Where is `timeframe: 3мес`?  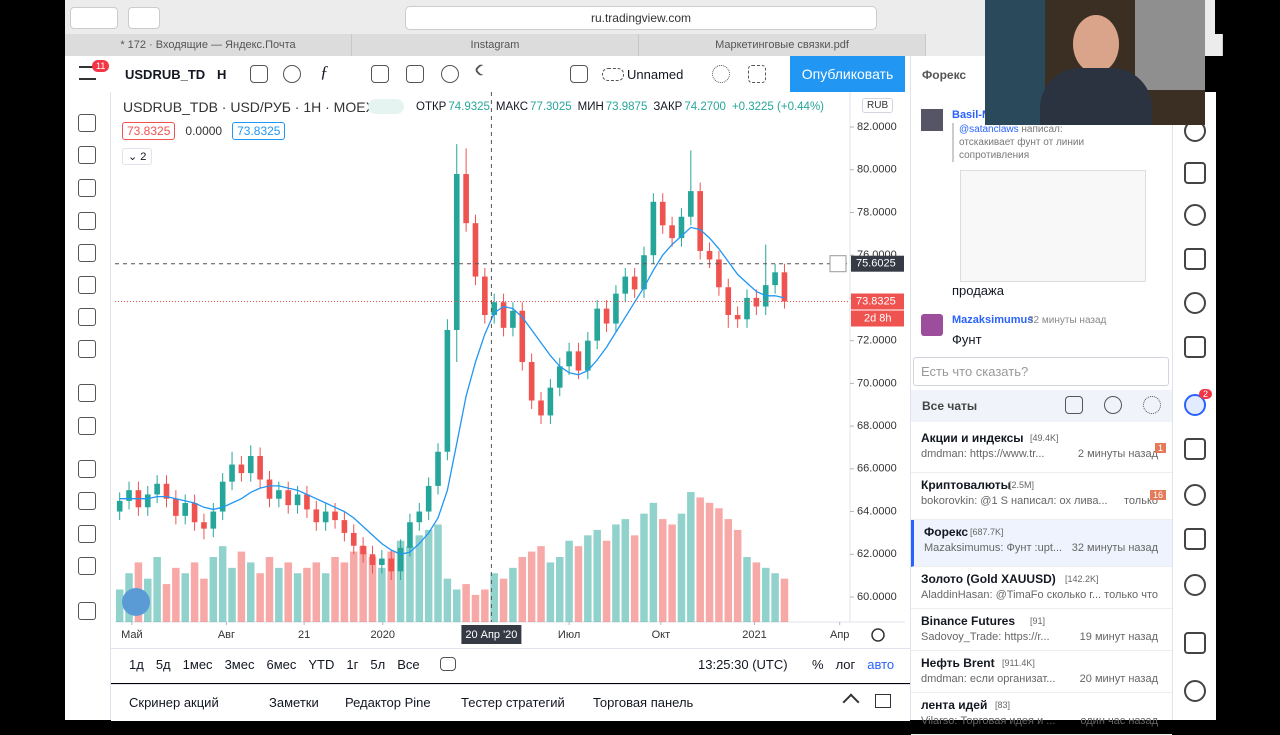 timeframe: 3мес is located at coordinates (239, 664).